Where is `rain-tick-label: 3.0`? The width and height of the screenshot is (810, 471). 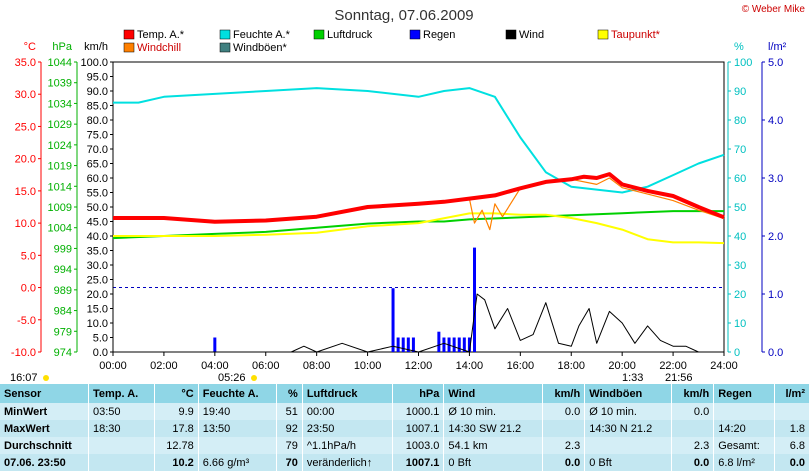
rain-tick-label: 3.0 is located at coordinates (775, 179).